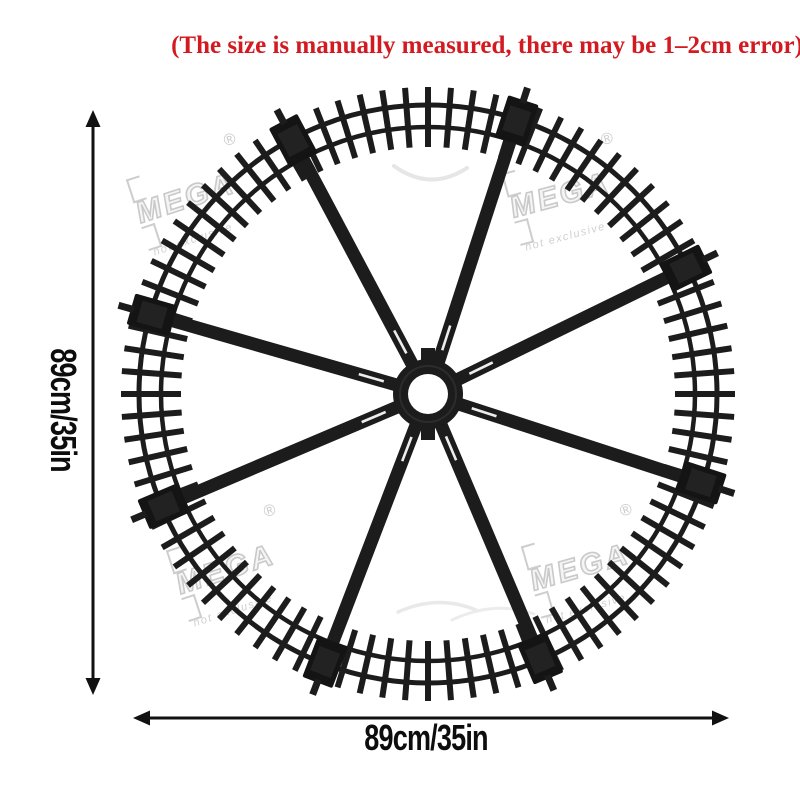 Image resolution: width=800 pixels, height=800 pixels. I want to click on hub-ring-detail, so click(428, 394).